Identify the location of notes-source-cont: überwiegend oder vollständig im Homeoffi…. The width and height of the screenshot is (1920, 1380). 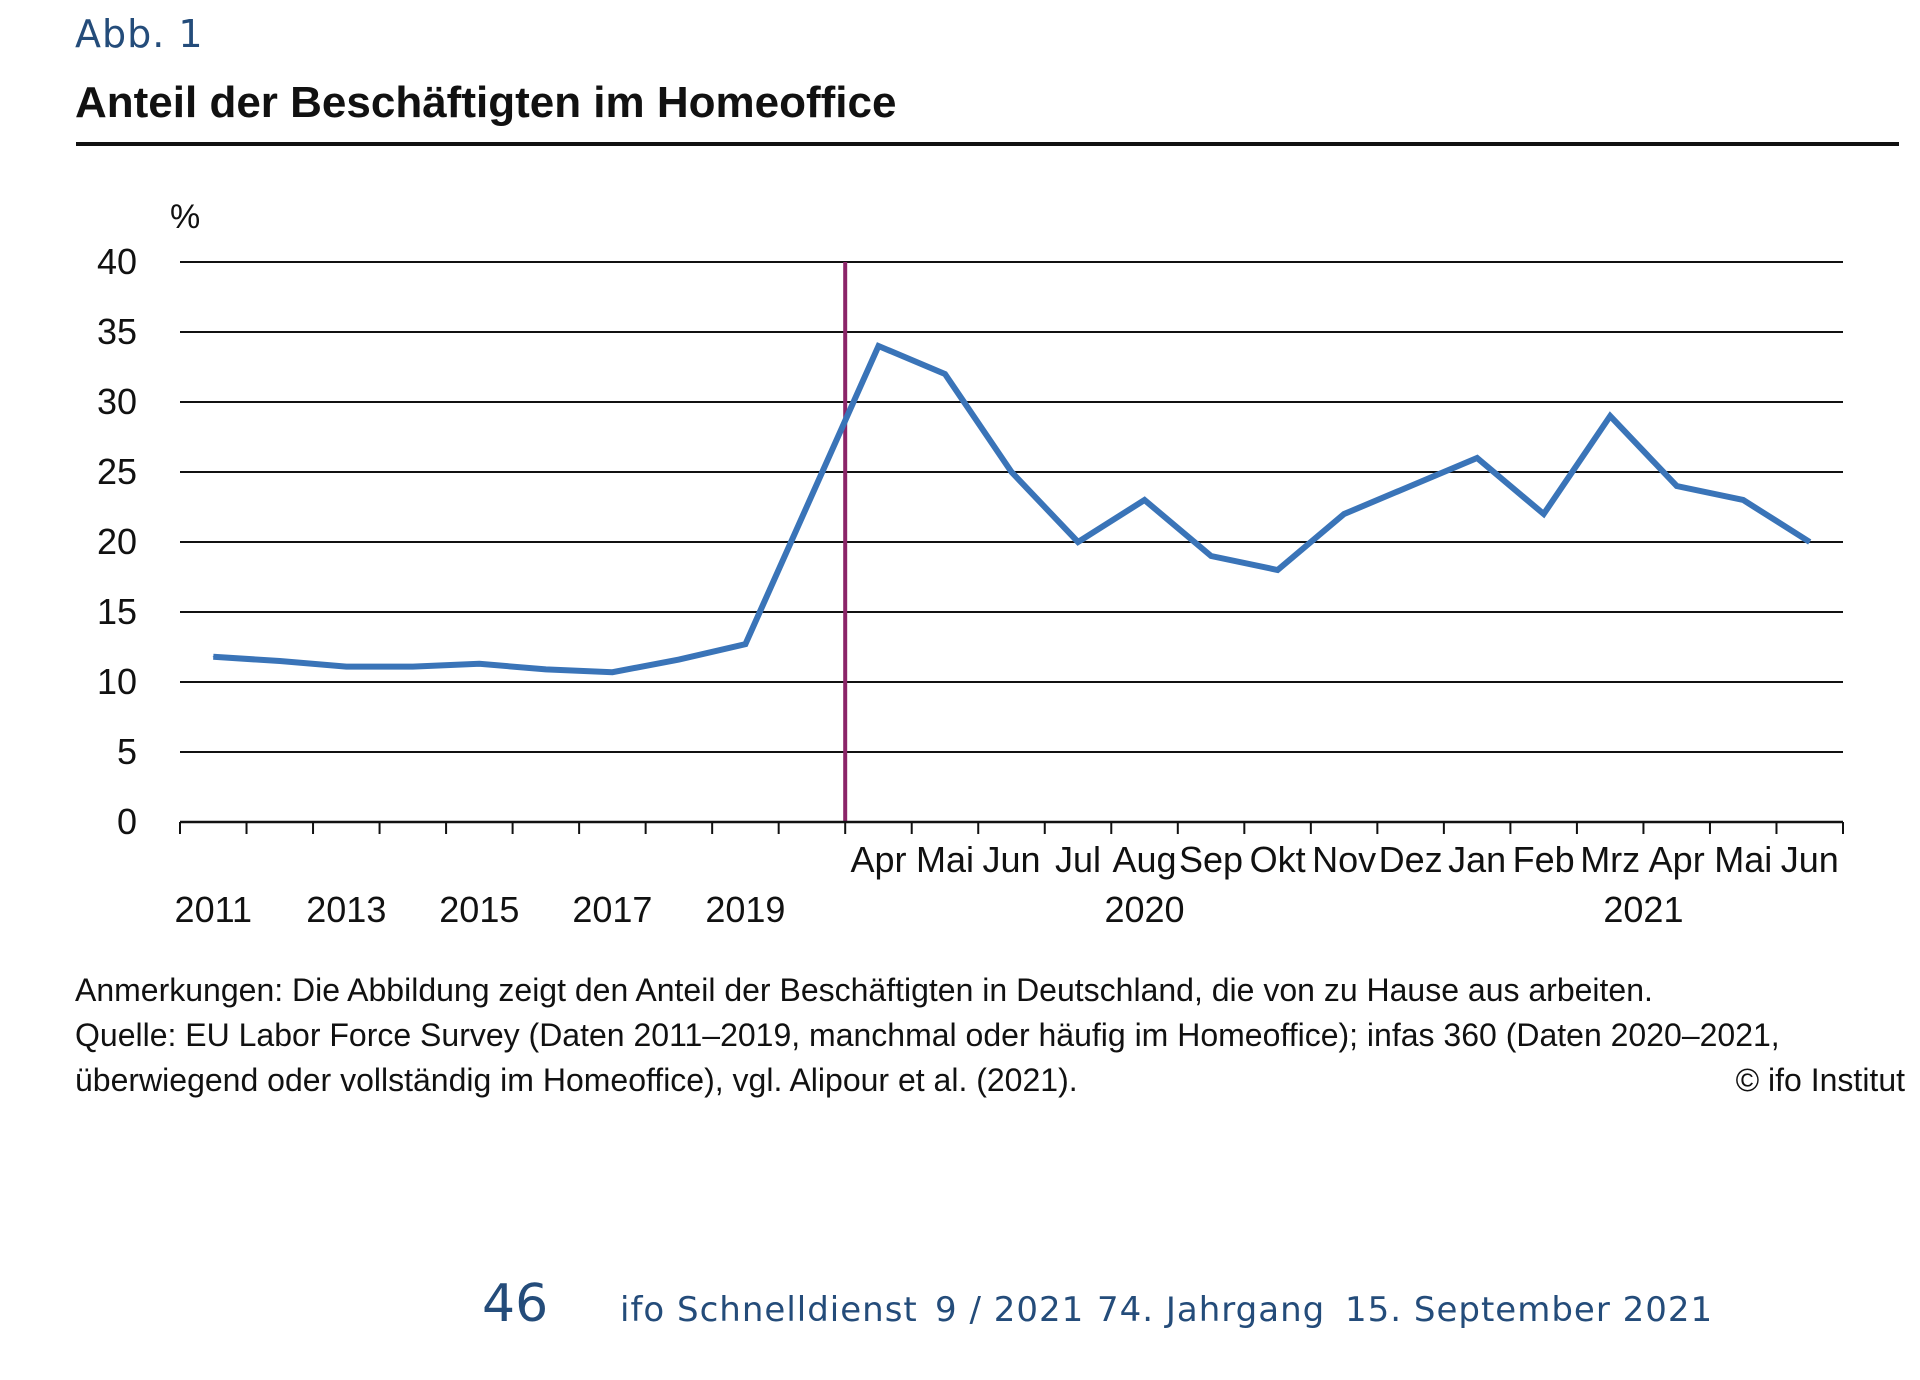
(990, 1080).